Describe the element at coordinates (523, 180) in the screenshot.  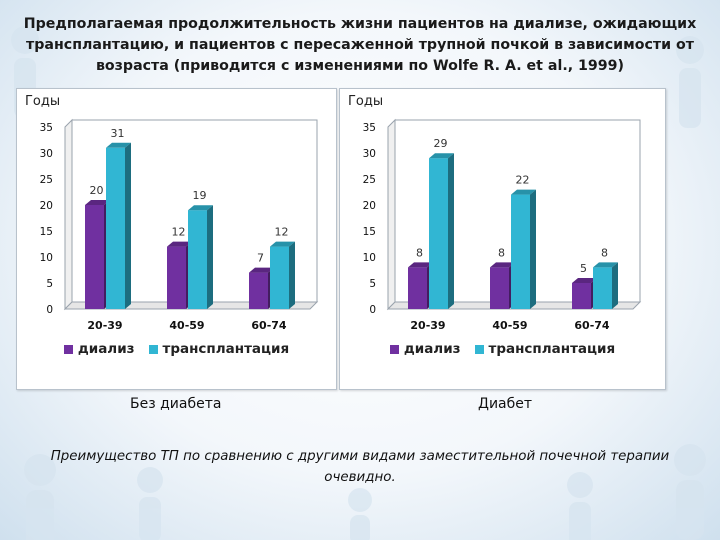
I see `data-label-transplant-40-59: 22` at that location.